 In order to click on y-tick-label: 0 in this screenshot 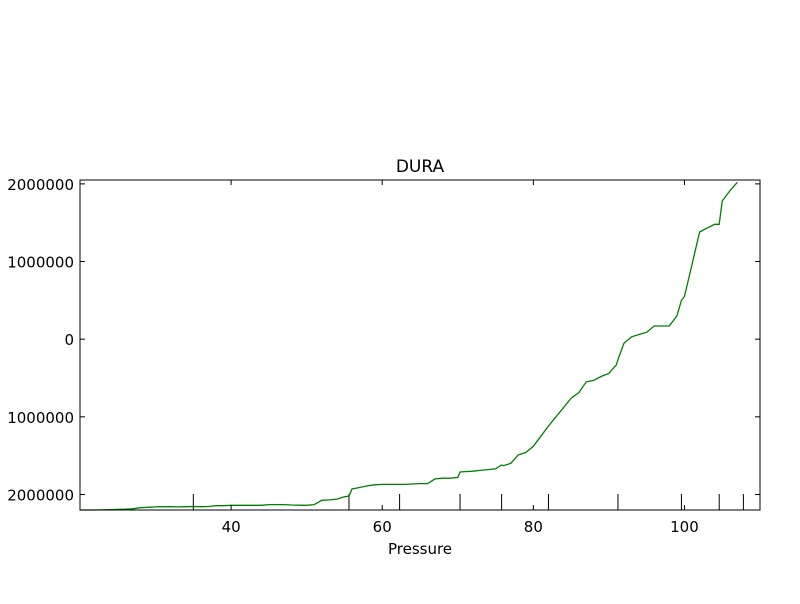, I will do `click(69, 340)`.